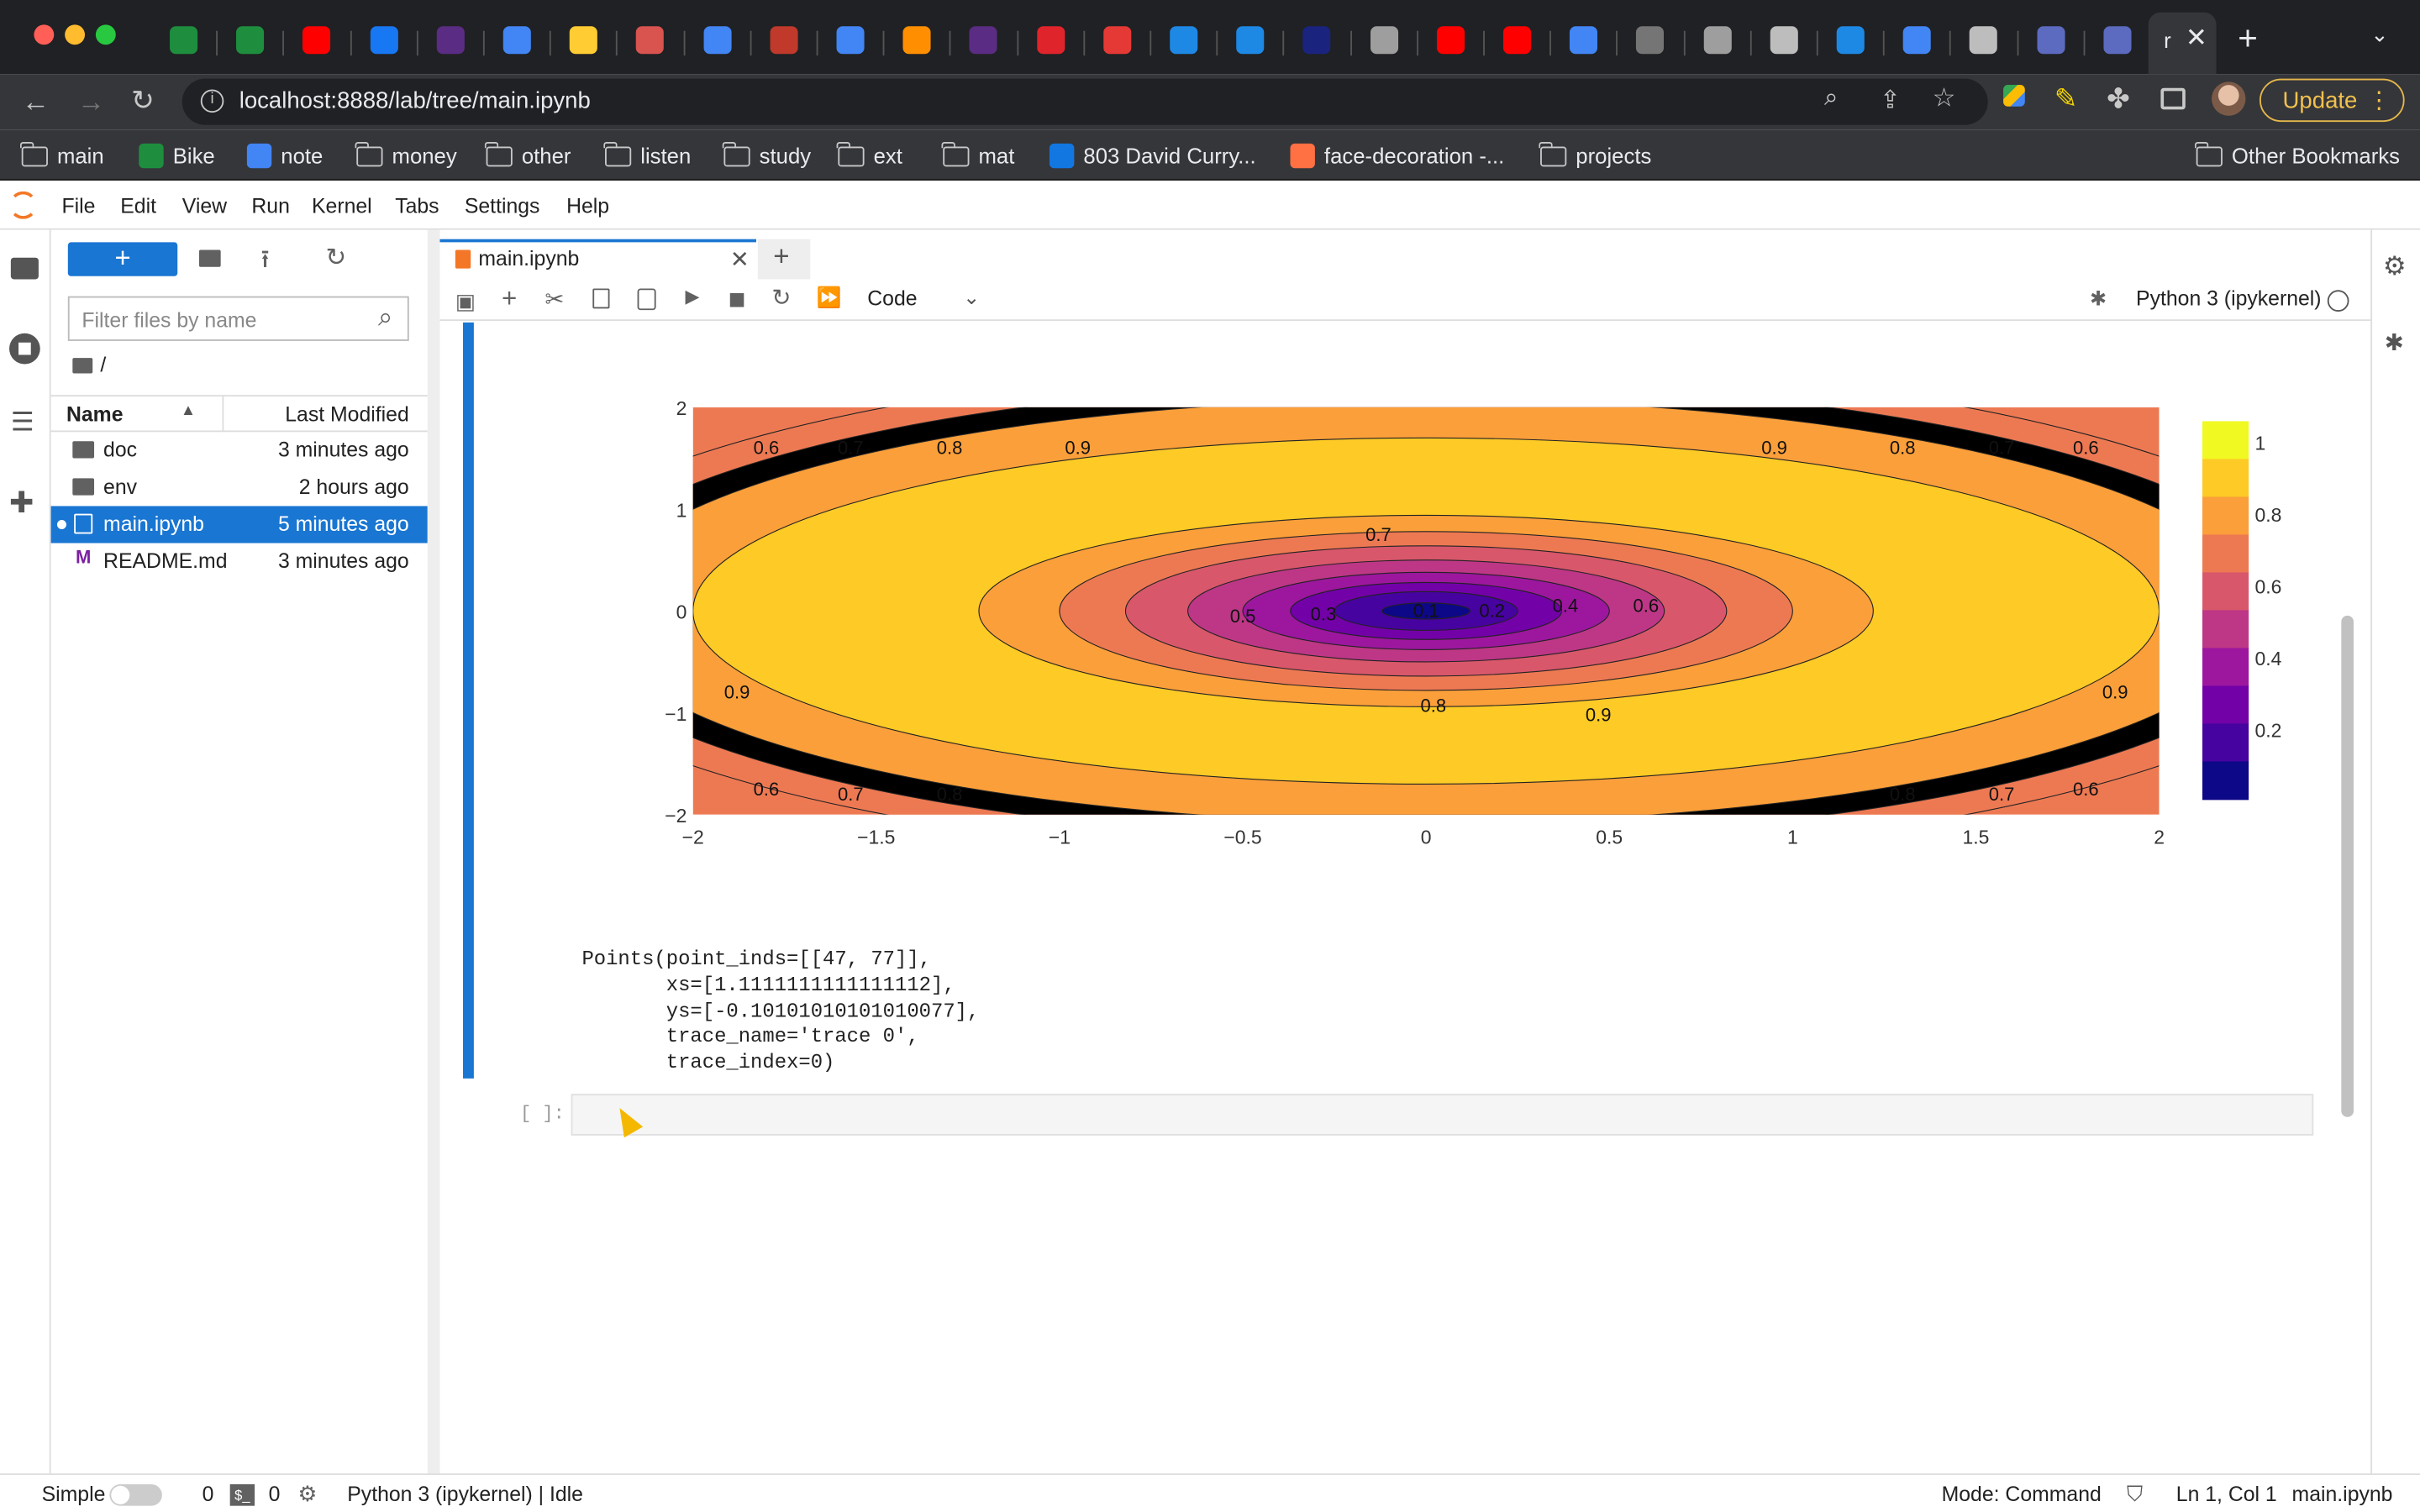 This screenshot has width=2420, height=1512. Describe the element at coordinates (2347, 866) in the screenshot. I see `notebook-scrollbar` at that location.